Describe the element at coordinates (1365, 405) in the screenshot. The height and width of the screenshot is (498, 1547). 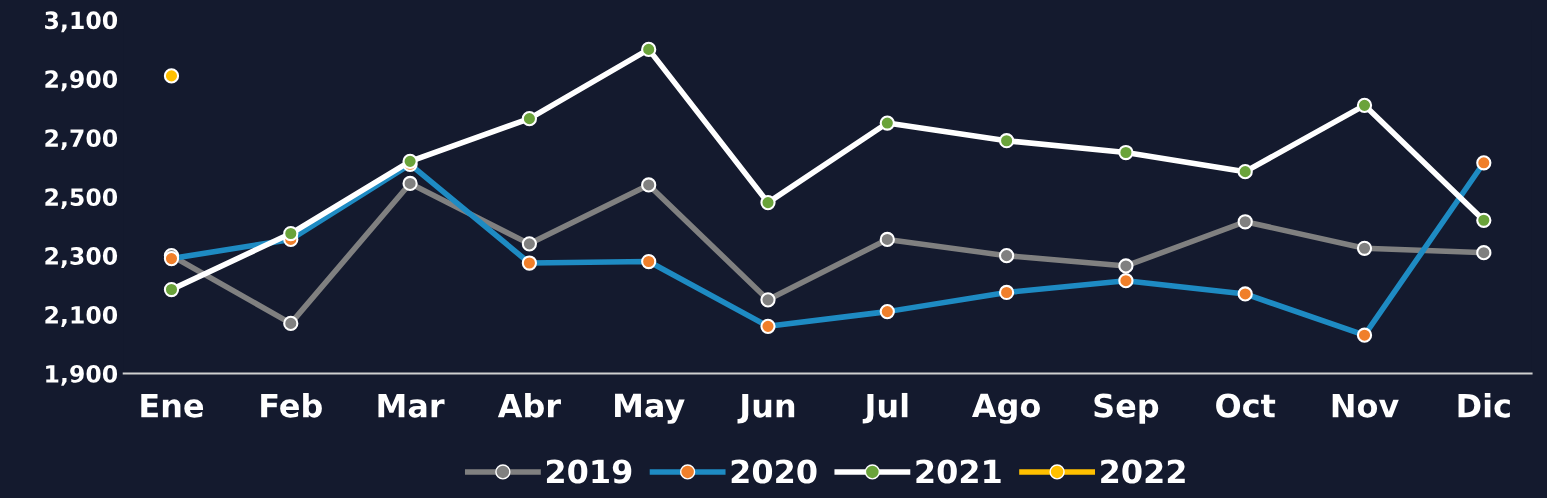
I see `x-tick-label: Nov` at that location.